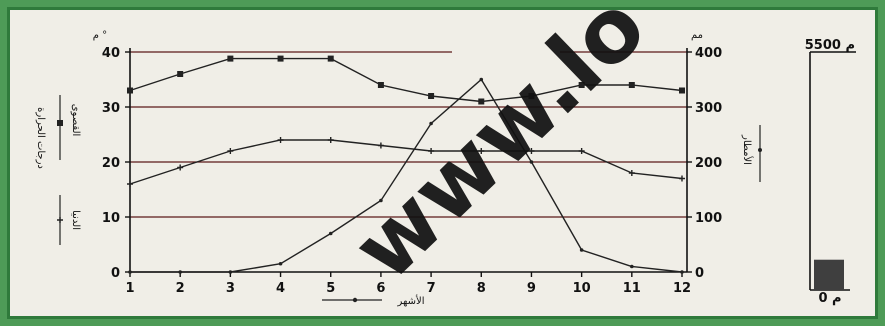  What do you see at coordinates (632, 288) in the screenshot?
I see `x-tick-label: 11` at bounding box center [632, 288].